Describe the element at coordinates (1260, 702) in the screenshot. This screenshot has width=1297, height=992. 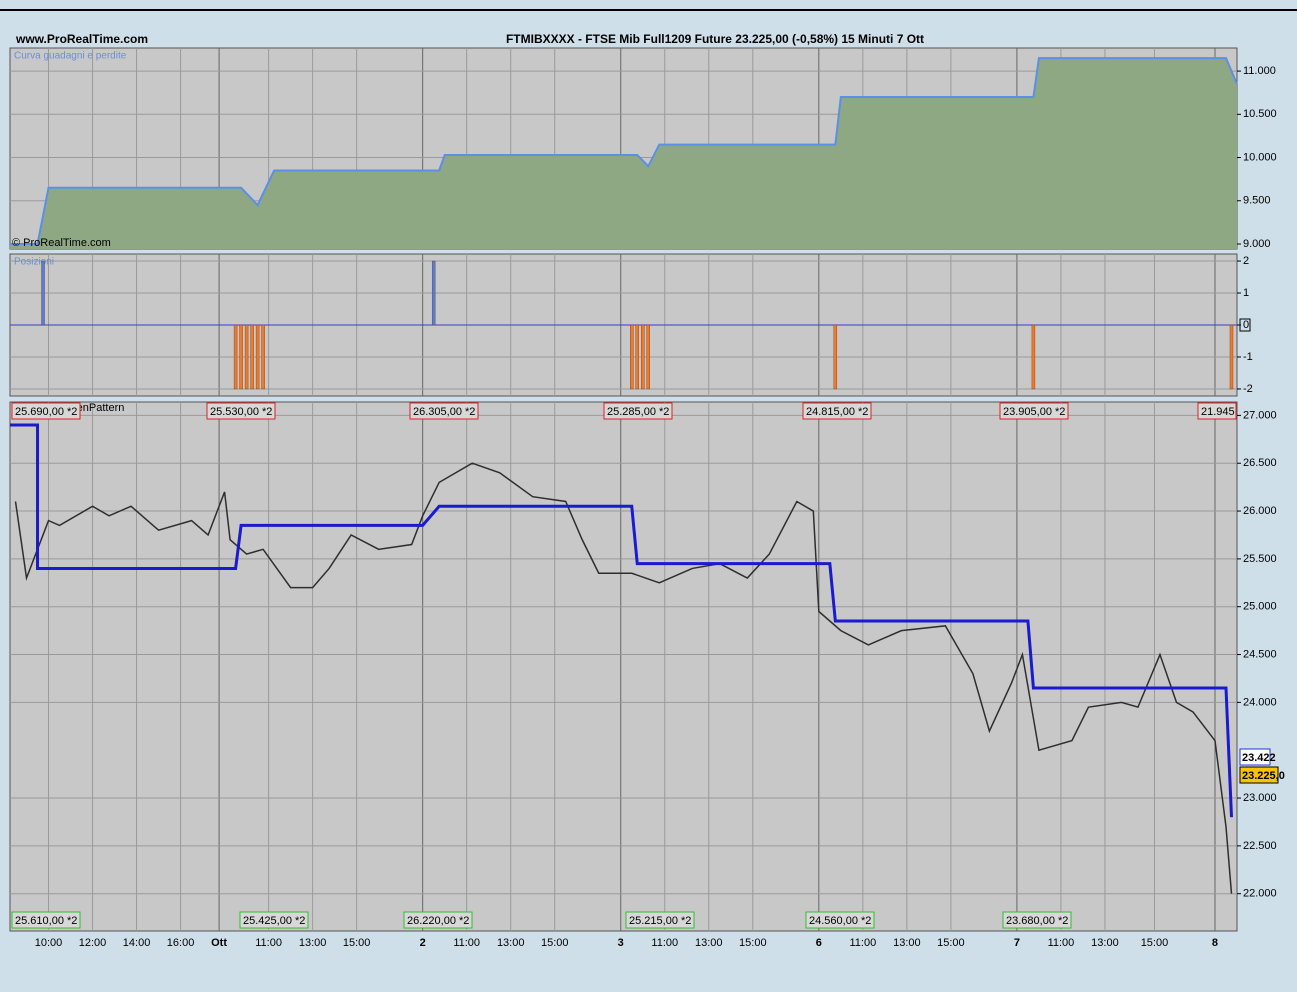
I see `y-tick-label: 24.000` at that location.